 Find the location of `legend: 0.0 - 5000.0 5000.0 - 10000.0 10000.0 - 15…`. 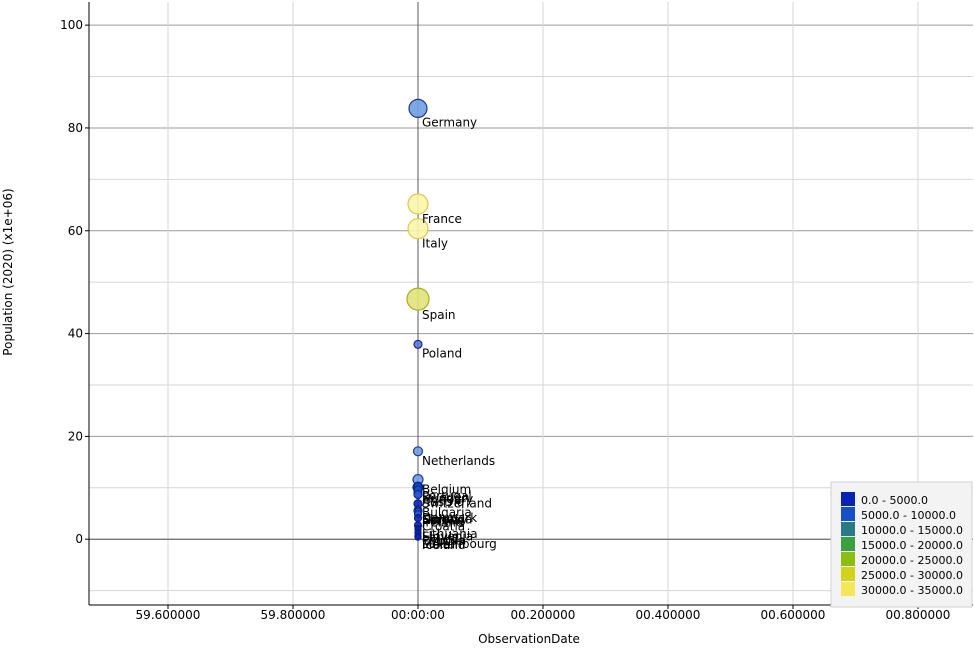

legend: 0.0 - 5000.0 5000.0 - 10000.0 10000.0 - 15… is located at coordinates (901, 544).